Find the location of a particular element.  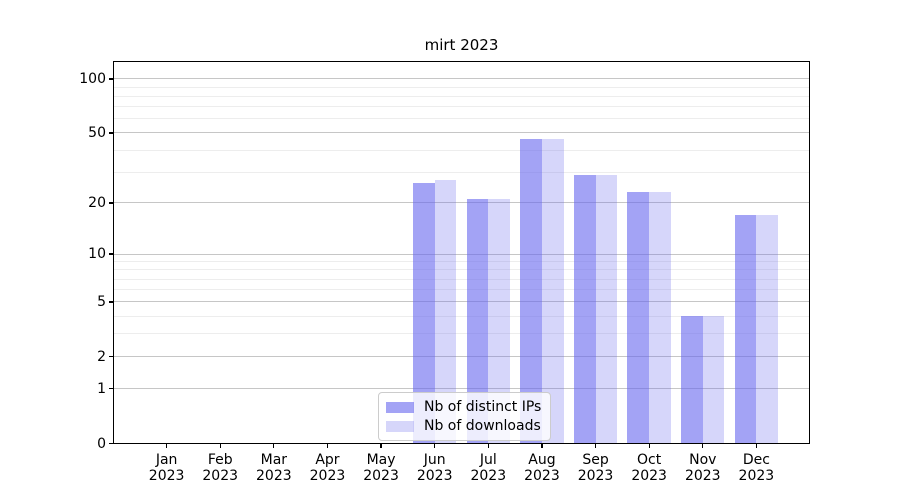

y-tick-label-50: 50 is located at coordinates (97, 132).